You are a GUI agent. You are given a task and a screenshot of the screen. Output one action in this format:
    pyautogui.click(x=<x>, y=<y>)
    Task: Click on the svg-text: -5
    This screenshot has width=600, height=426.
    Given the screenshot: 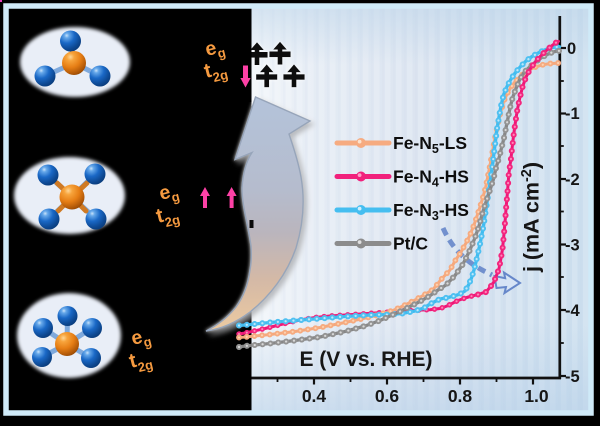 What is the action you would take?
    pyautogui.click(x=572, y=377)
    